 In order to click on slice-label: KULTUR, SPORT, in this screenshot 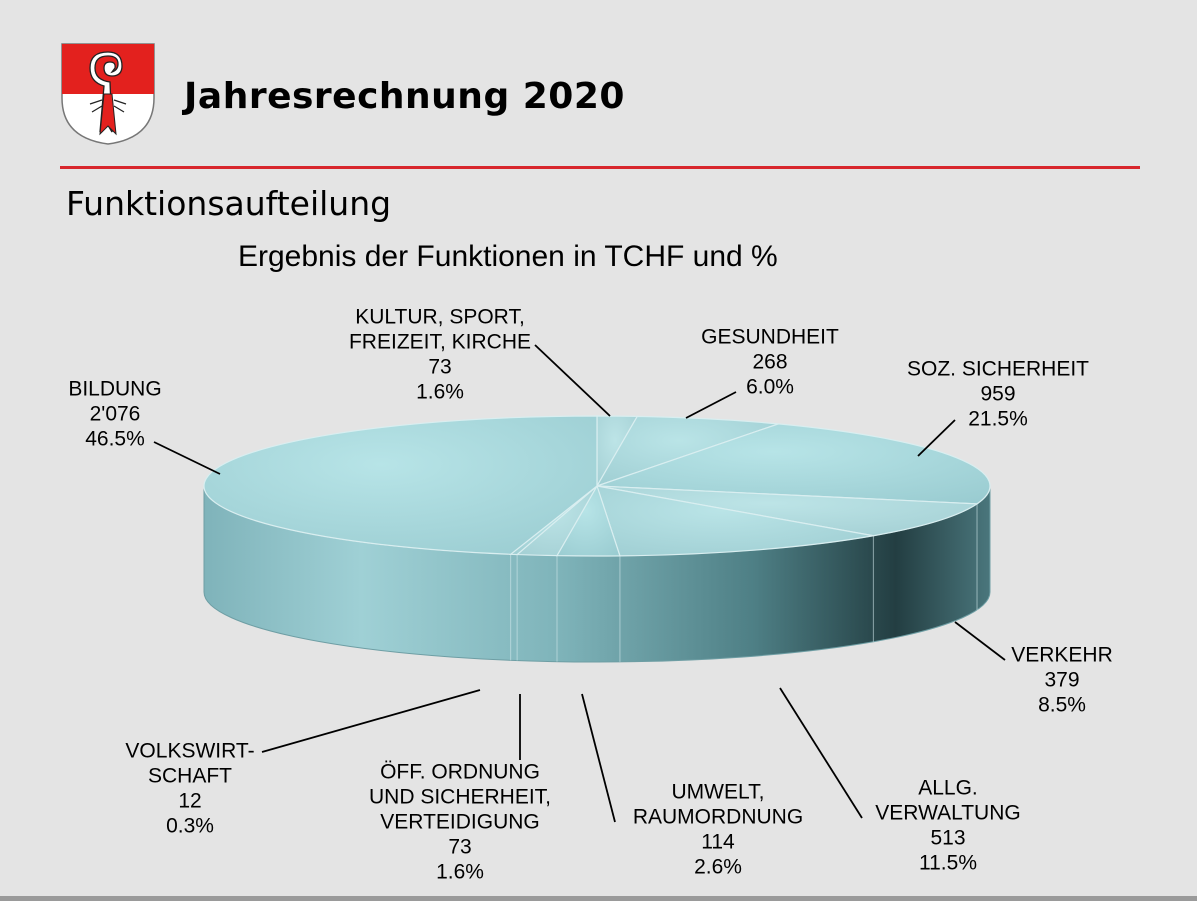, I will do `click(440, 317)`.